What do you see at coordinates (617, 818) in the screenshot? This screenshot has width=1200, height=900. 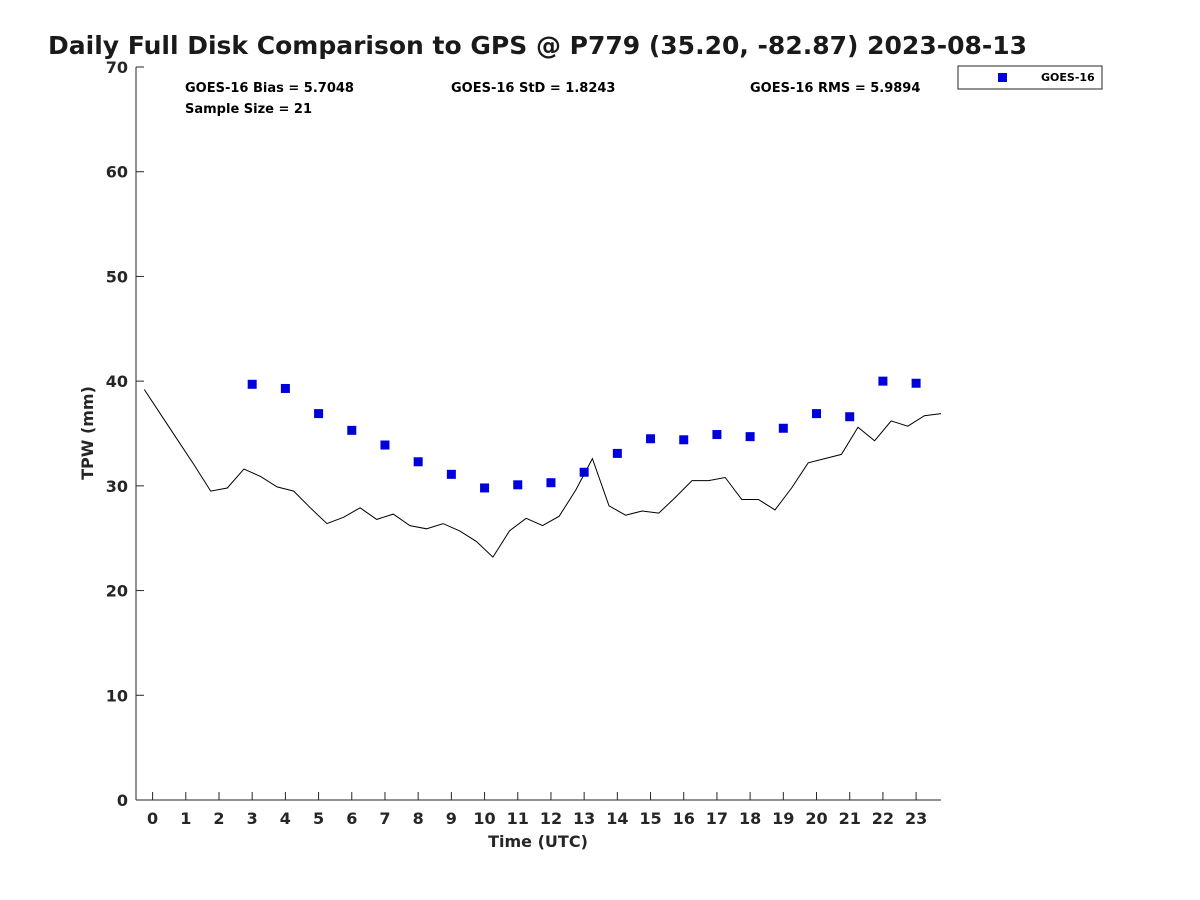 I see `x-tick-label: 14` at bounding box center [617, 818].